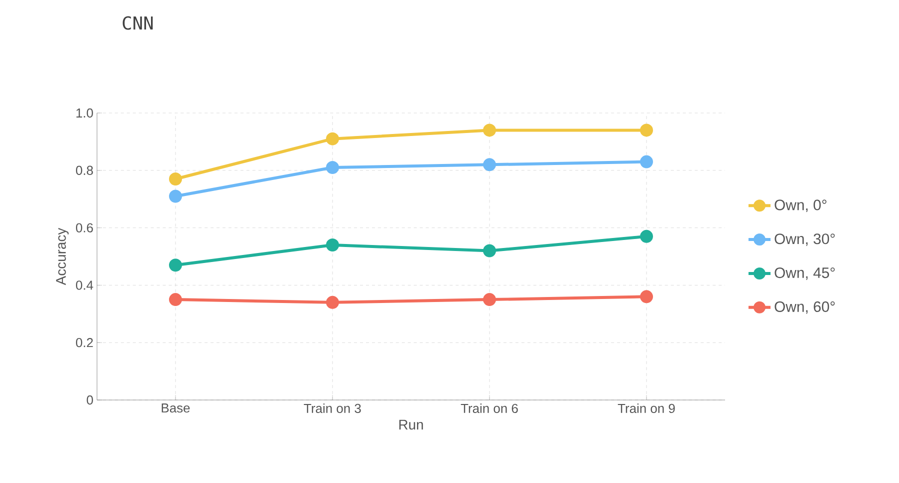 This screenshot has height=483, width=899. Describe the element at coordinates (646, 409) in the screenshot. I see `x-tick-label: Train on 9` at that location.